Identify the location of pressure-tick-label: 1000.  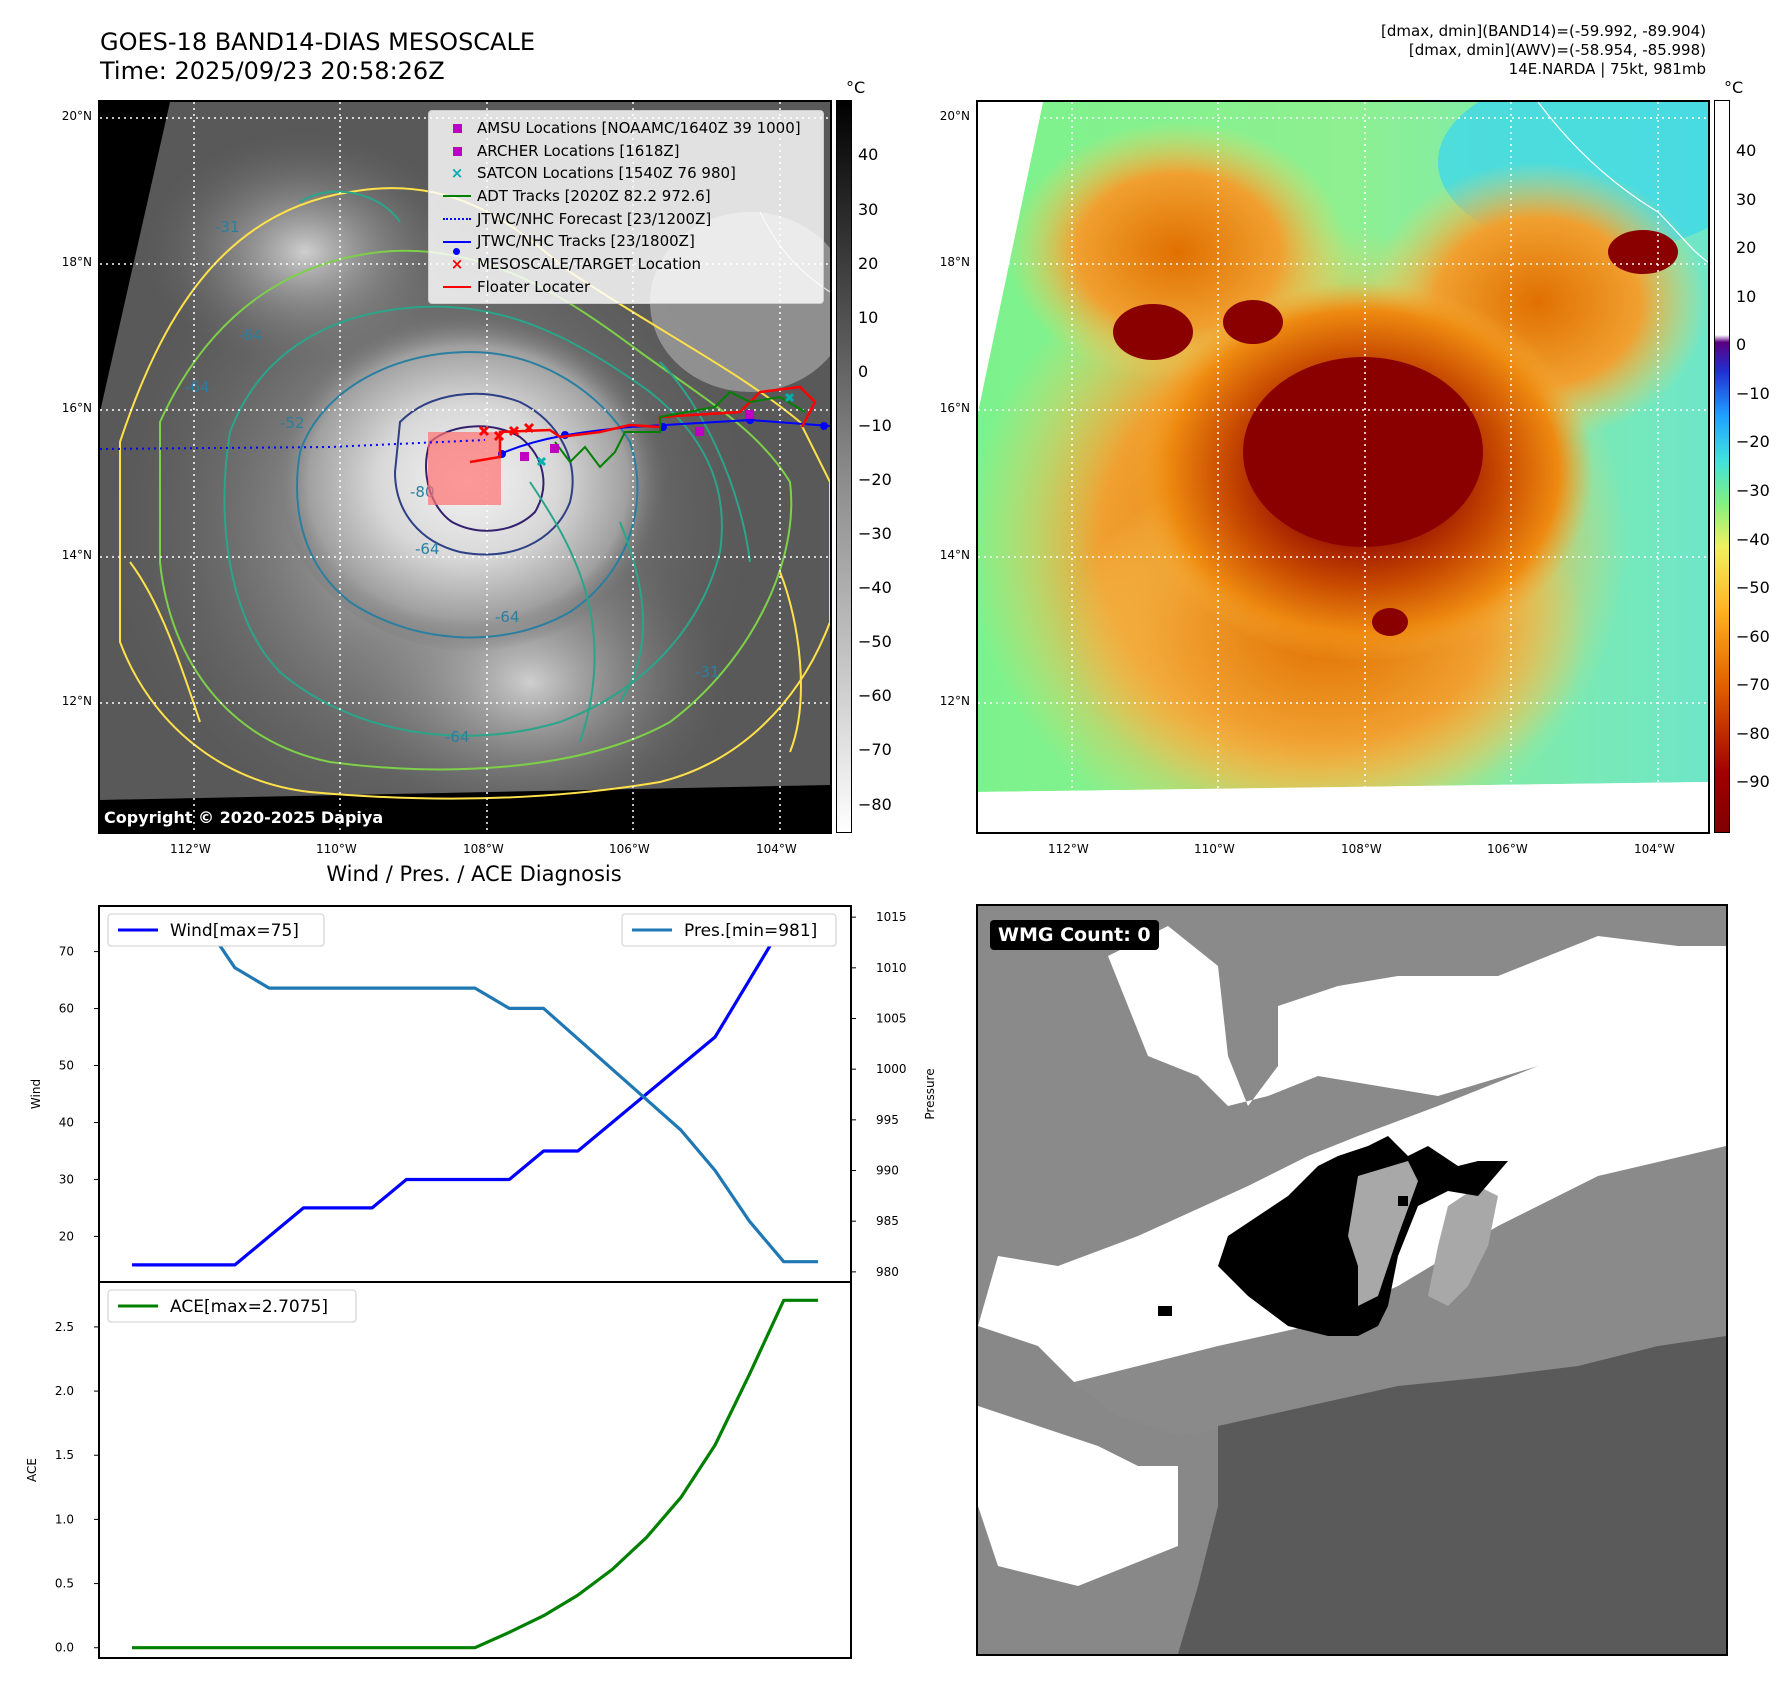
(891, 1069).